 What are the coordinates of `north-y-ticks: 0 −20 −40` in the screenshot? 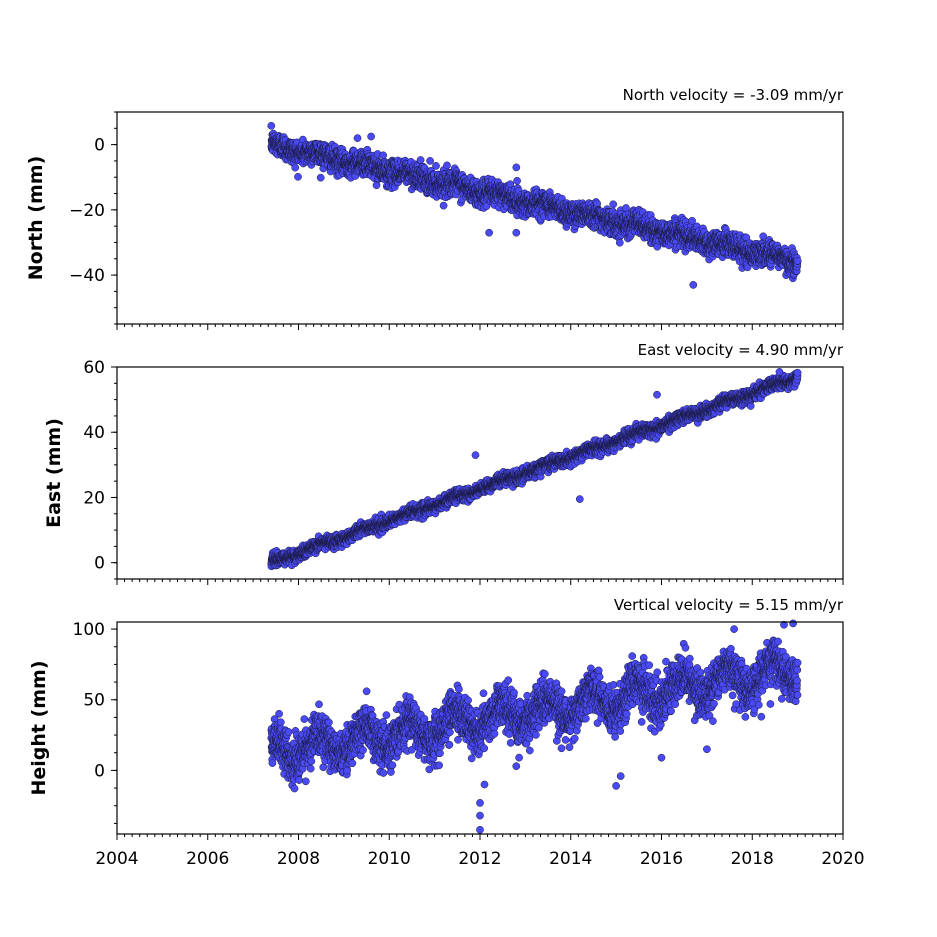 It's located at (93, 218).